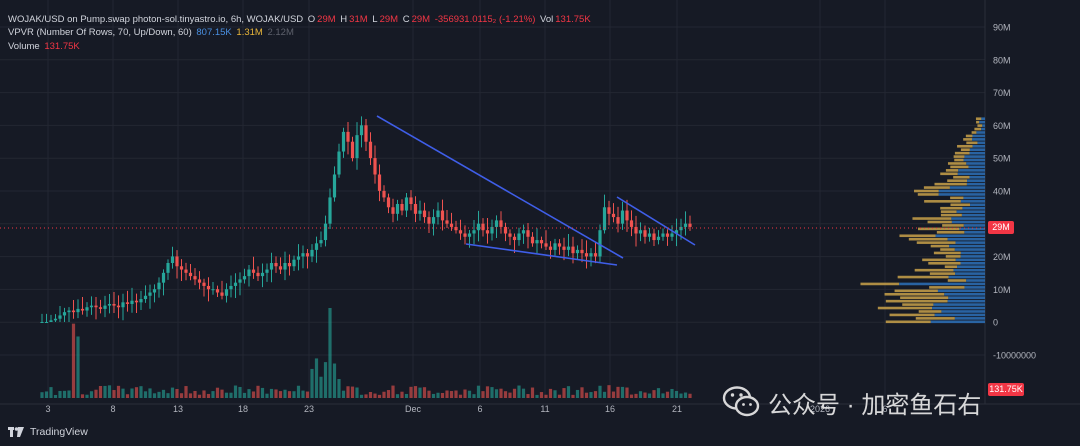 The width and height of the screenshot is (1080, 446). I want to click on tradingview-brand: TradingView, so click(48, 432).